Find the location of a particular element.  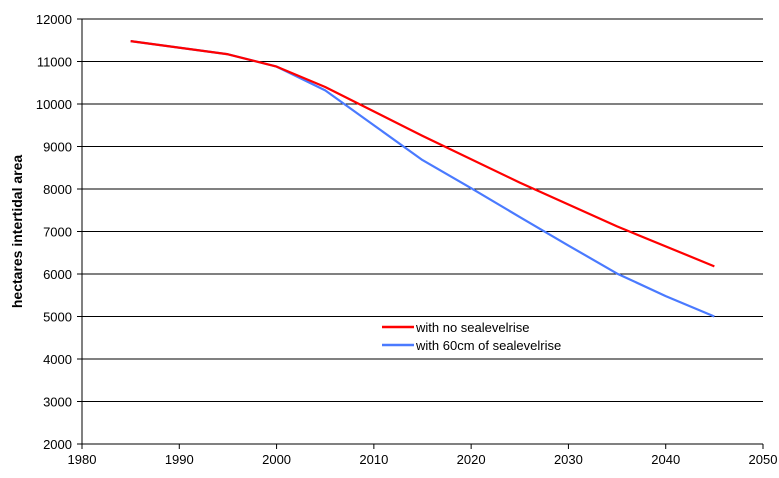

x-tick-label: 2020 is located at coordinates (471, 459).